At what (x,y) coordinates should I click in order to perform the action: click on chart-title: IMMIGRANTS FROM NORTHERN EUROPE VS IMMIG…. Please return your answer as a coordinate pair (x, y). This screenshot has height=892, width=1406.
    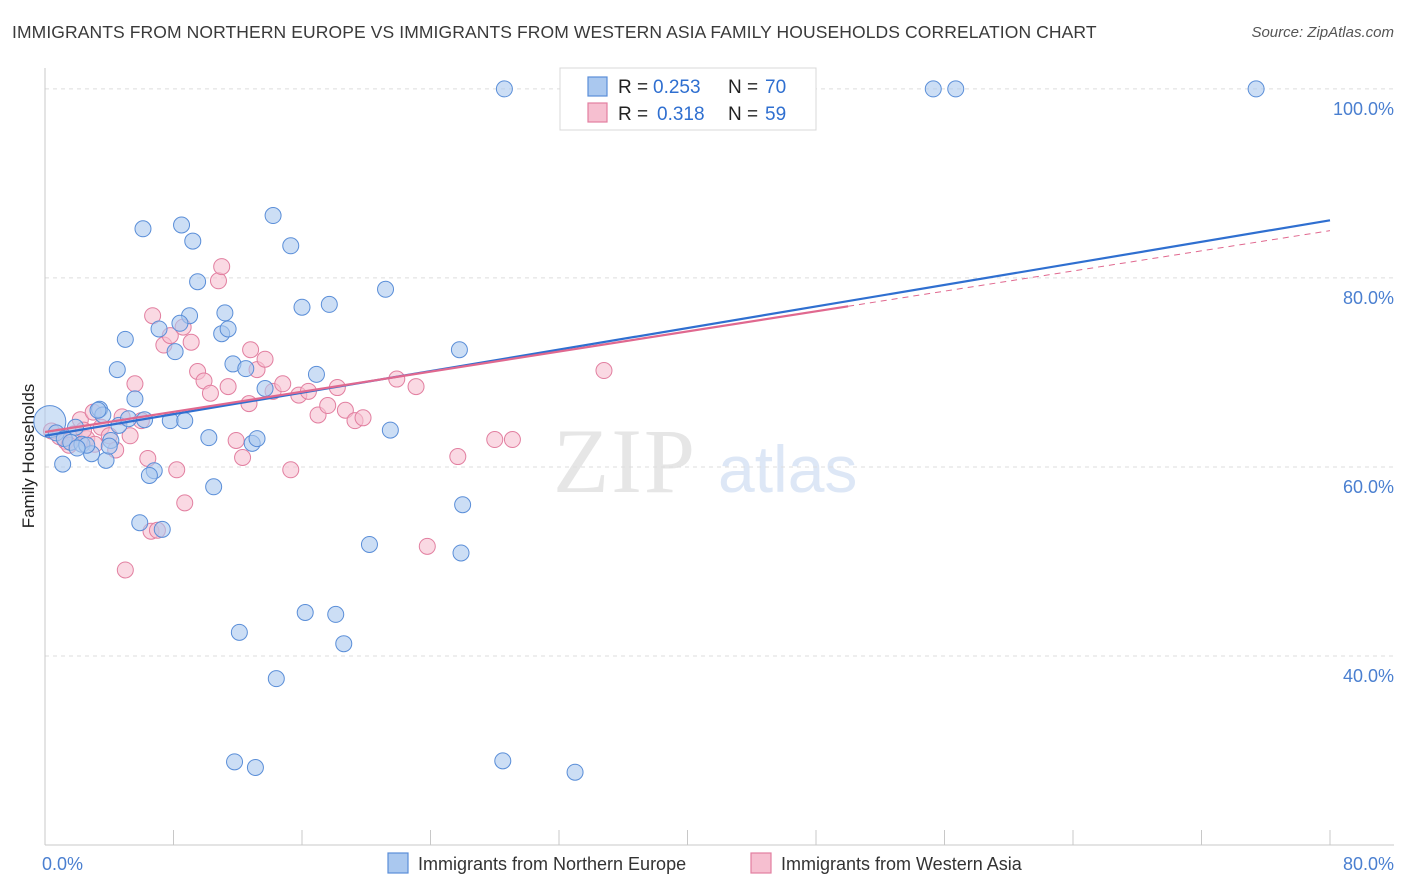
    Looking at the image, I should click on (554, 32).